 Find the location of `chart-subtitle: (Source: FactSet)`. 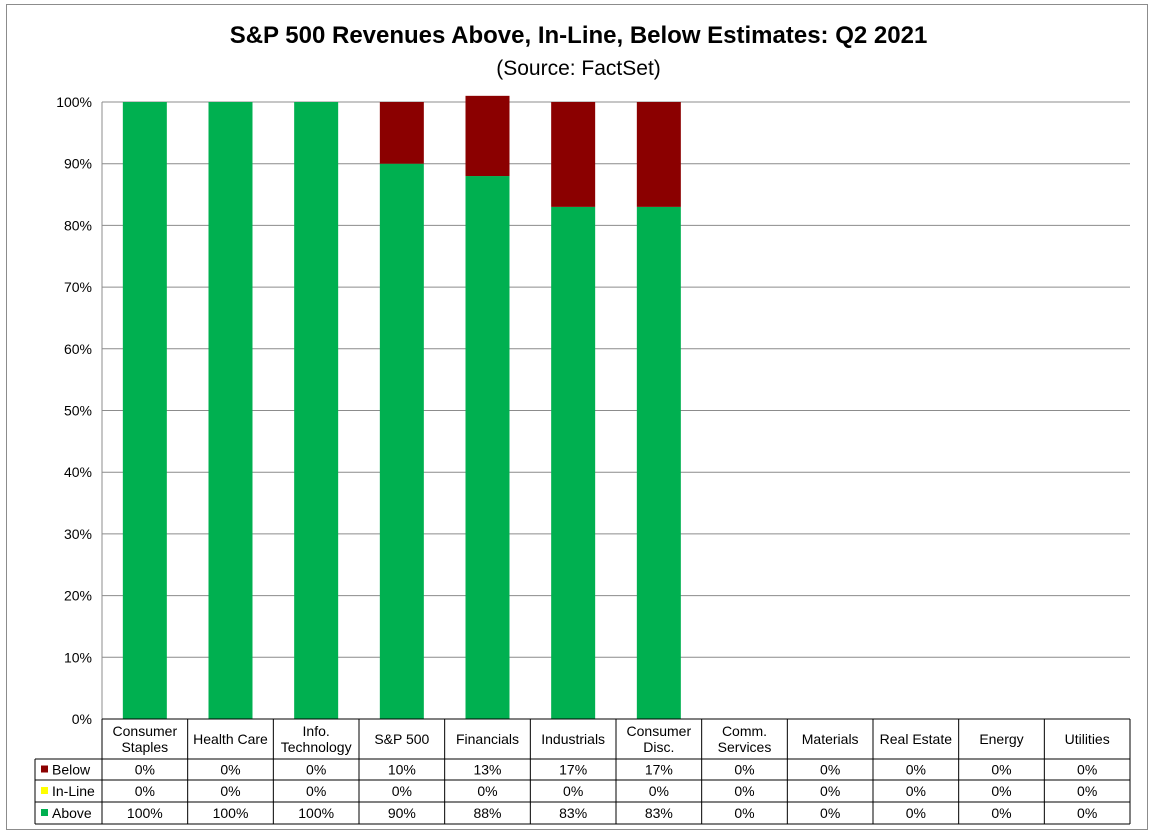

chart-subtitle: (Source: FactSet) is located at coordinates (578, 68).